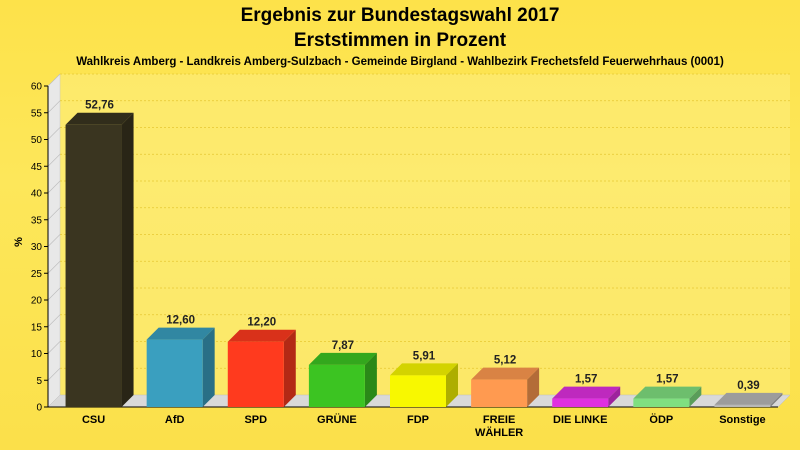 The image size is (800, 450). Describe the element at coordinates (424, 356) in the screenshot. I see `data-label-4: 5,91` at that location.